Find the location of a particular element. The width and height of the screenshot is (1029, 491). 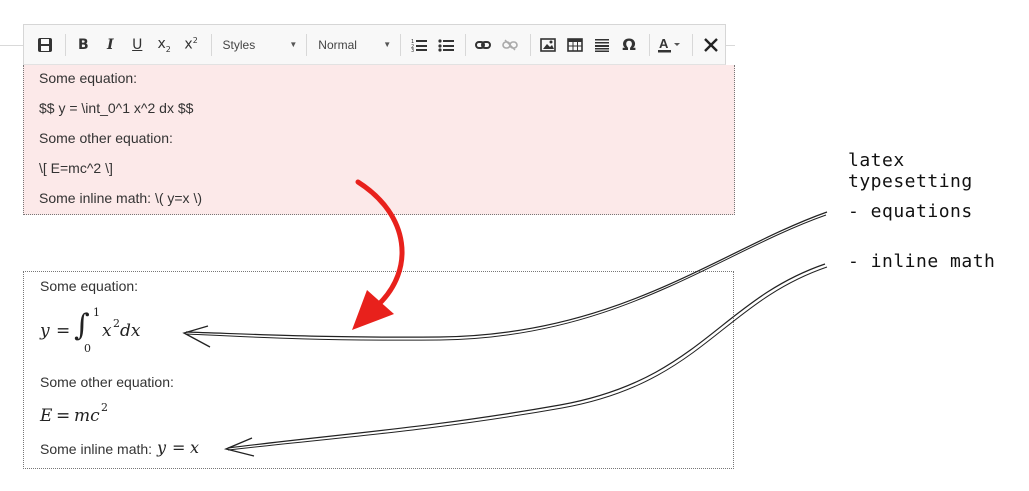

italic-button: I is located at coordinates (110, 44).